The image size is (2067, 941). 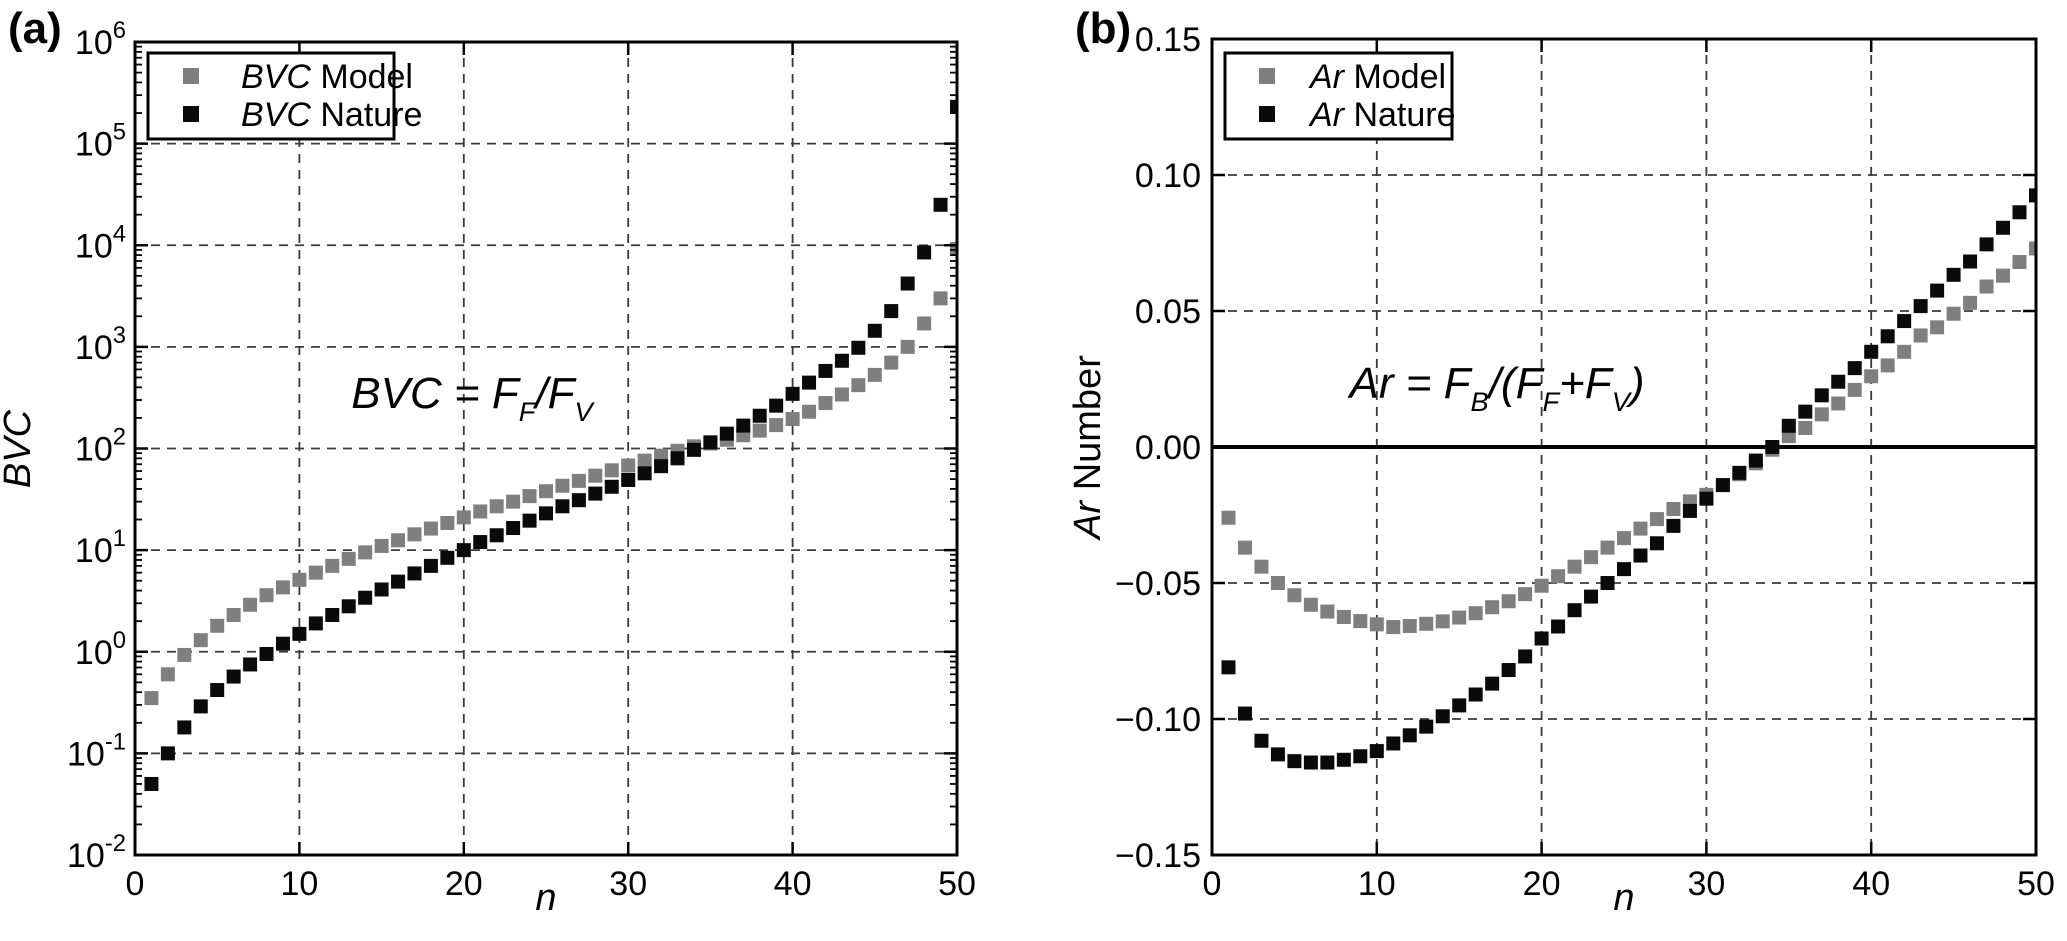 What do you see at coordinates (191, 114) in the screenshot?
I see `legend-marker-bvc-nature` at bounding box center [191, 114].